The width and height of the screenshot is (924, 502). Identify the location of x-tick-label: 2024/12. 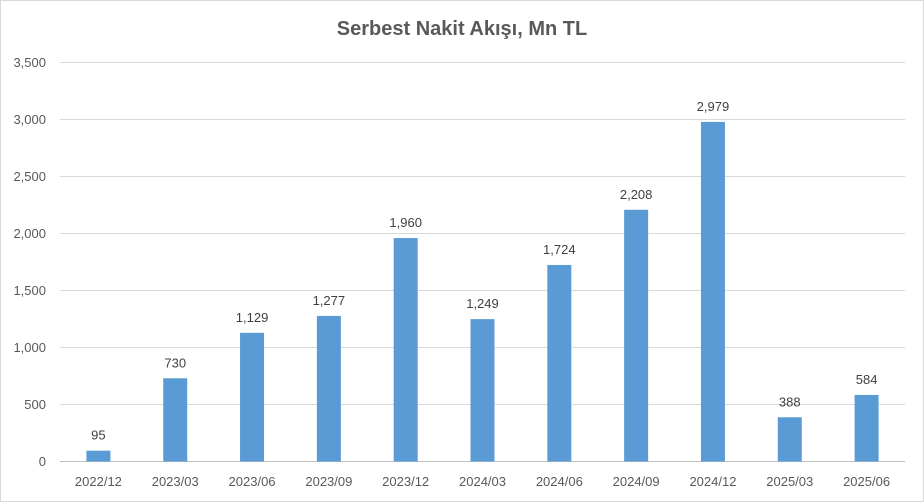
(712, 481).